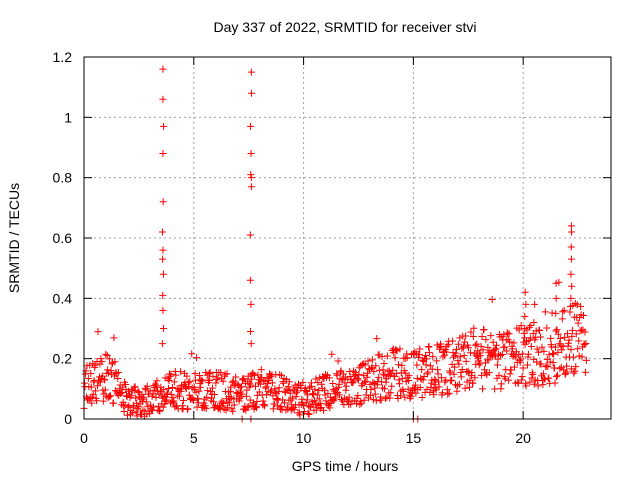 The image size is (640, 480). Describe the element at coordinates (414, 438) in the screenshot. I see `x-tick-label: 15` at that location.